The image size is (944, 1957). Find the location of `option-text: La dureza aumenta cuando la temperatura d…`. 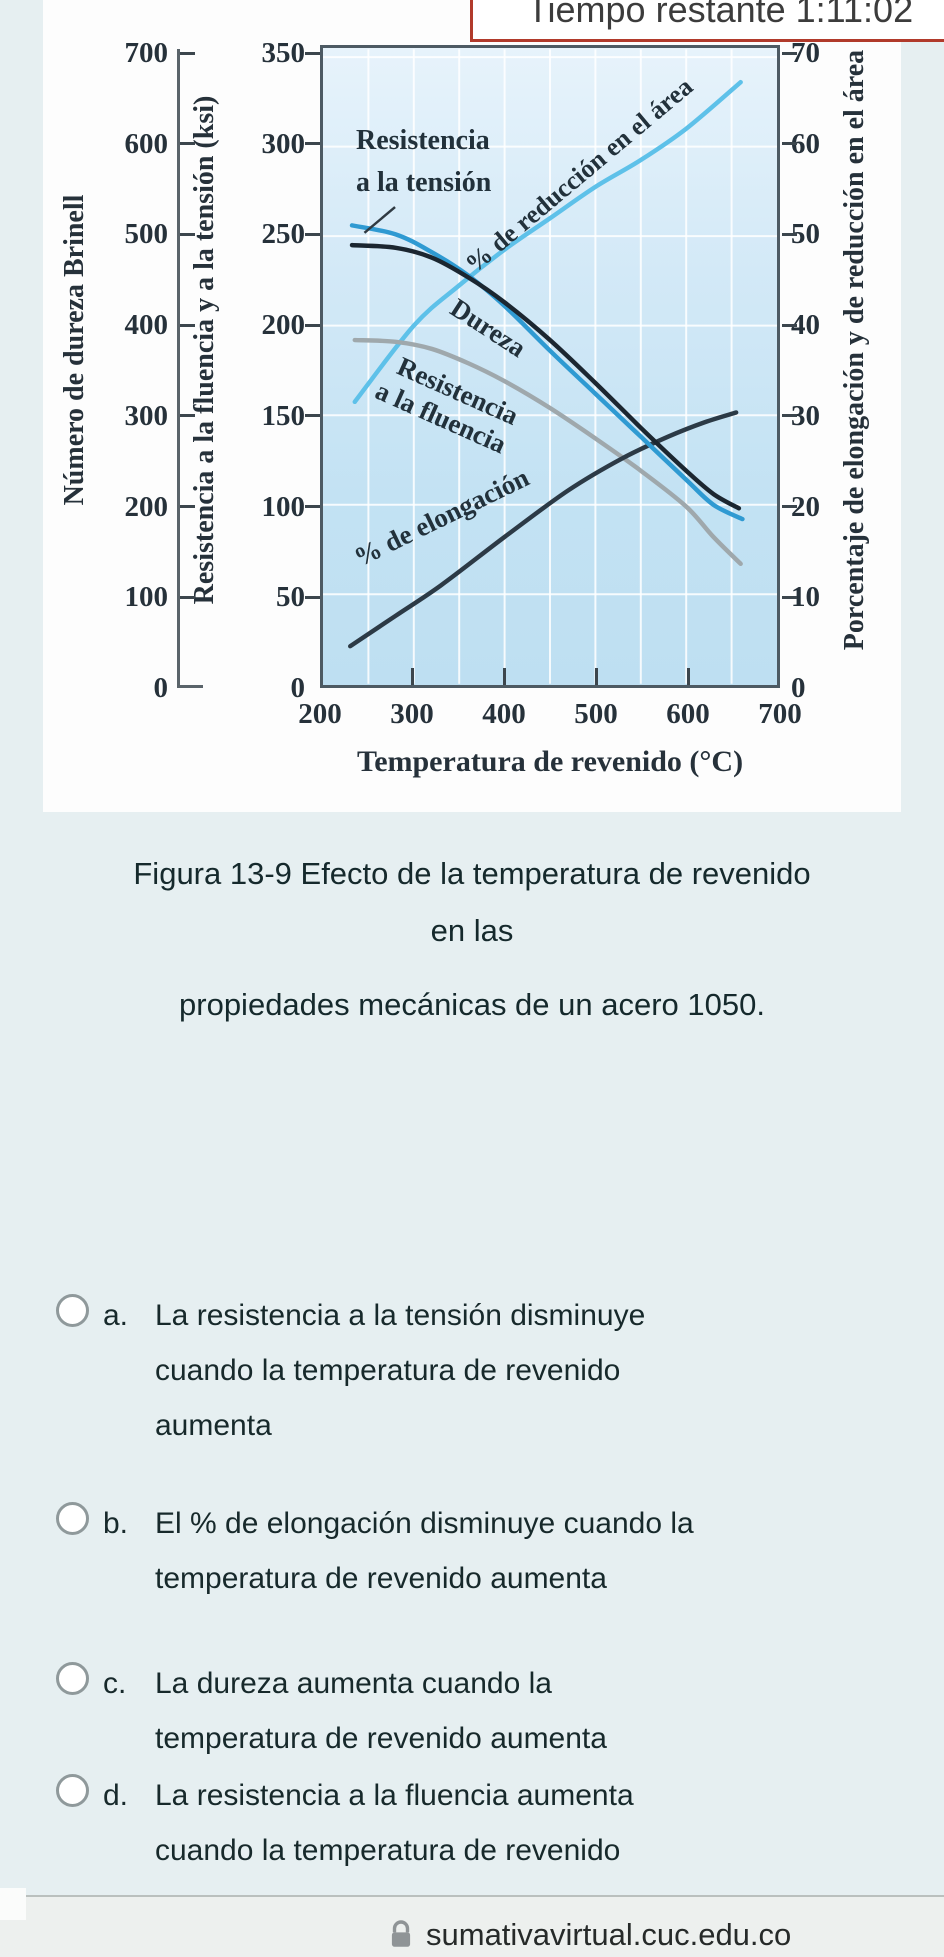

option-text: La dureza aumenta cuando la temperatura d… is located at coordinates (485, 1711).